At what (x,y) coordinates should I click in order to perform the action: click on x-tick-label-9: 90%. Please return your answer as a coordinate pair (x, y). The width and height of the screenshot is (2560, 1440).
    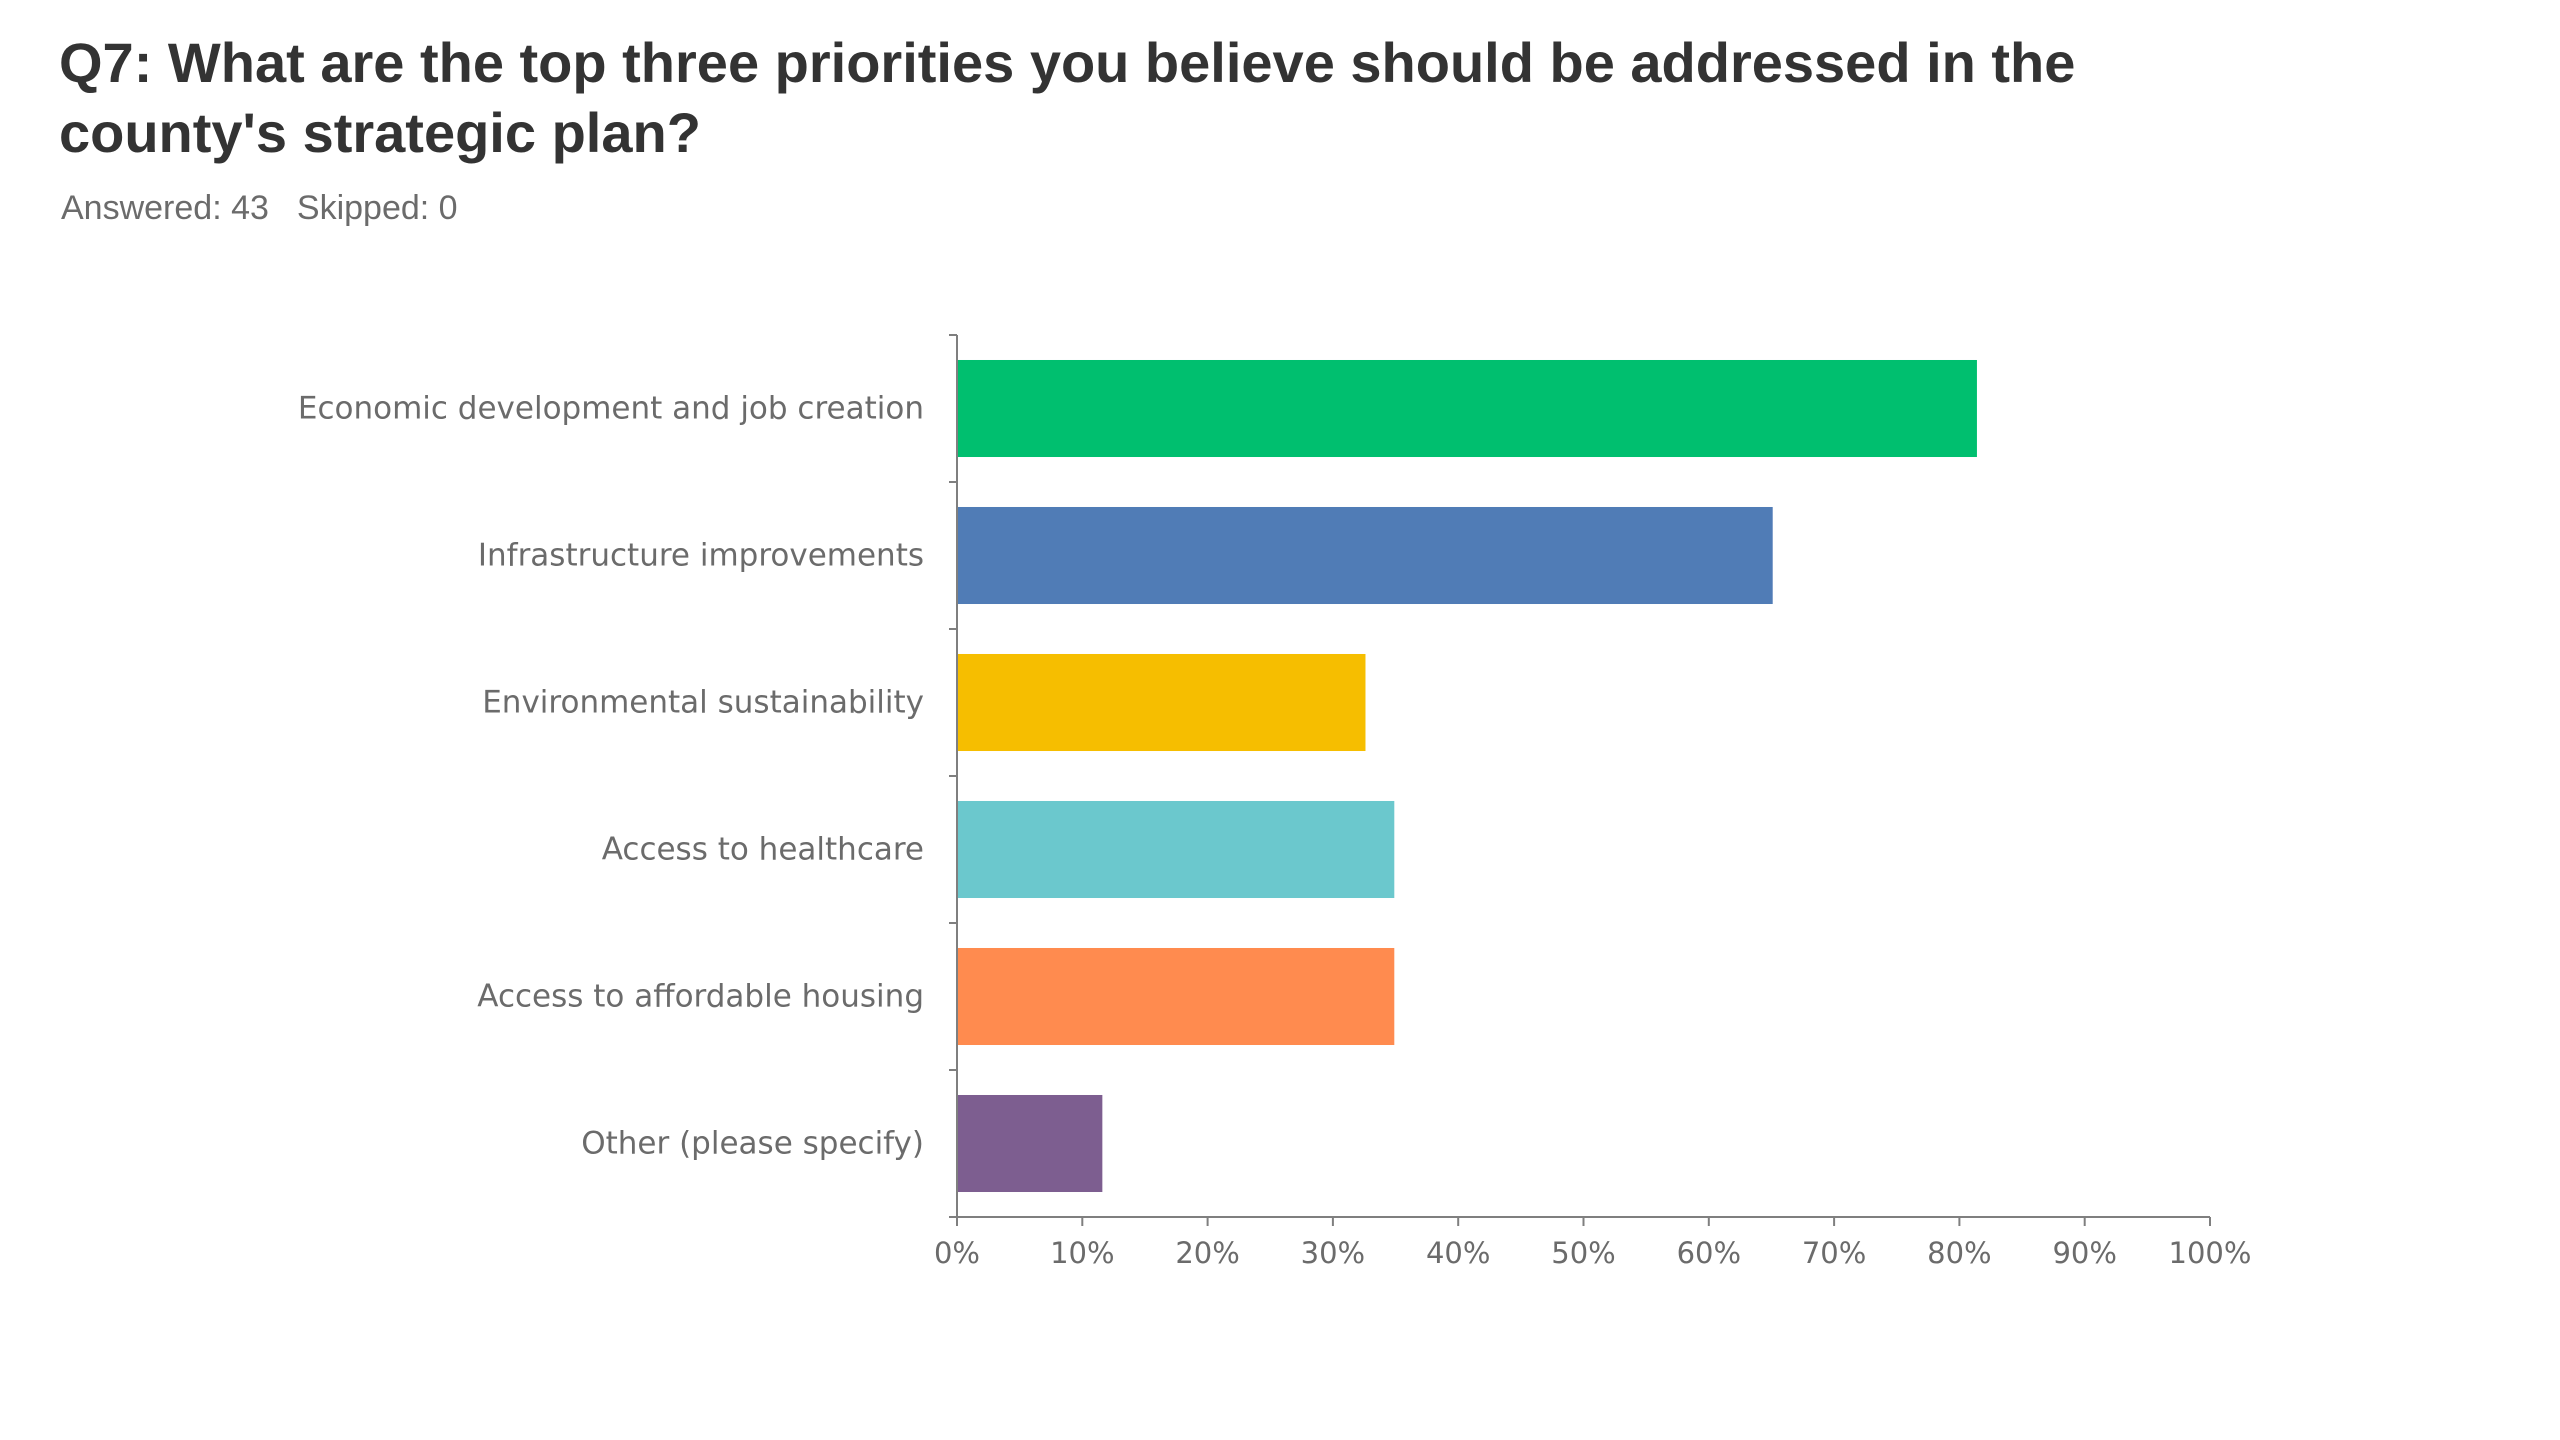
    Looking at the image, I should click on (2084, 1253).